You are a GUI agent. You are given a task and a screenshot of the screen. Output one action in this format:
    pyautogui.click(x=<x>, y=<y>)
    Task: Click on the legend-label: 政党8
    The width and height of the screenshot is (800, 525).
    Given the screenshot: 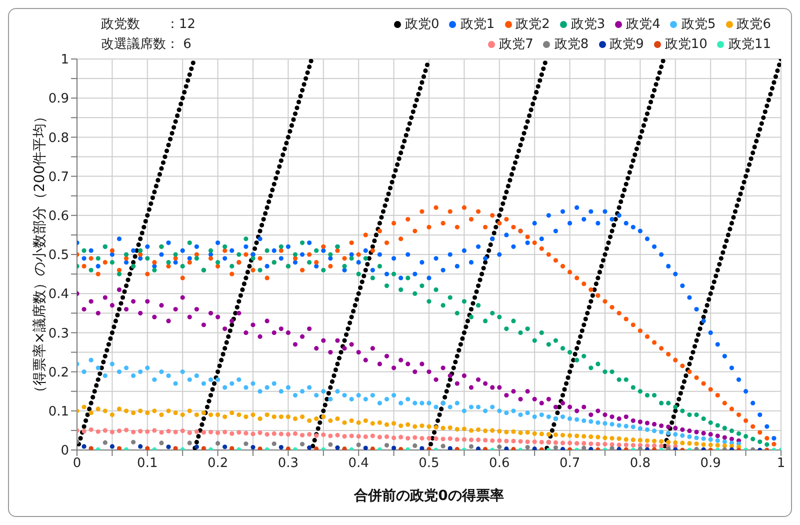 What is the action you would take?
    pyautogui.click(x=571, y=44)
    